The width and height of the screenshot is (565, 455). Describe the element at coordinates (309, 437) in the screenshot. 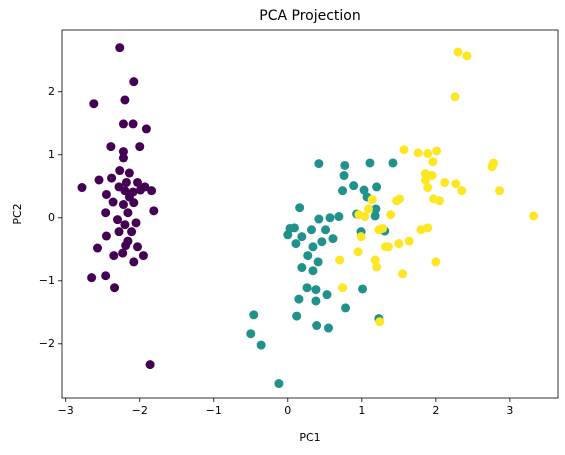

I see `x-axis-label: PC1` at that location.